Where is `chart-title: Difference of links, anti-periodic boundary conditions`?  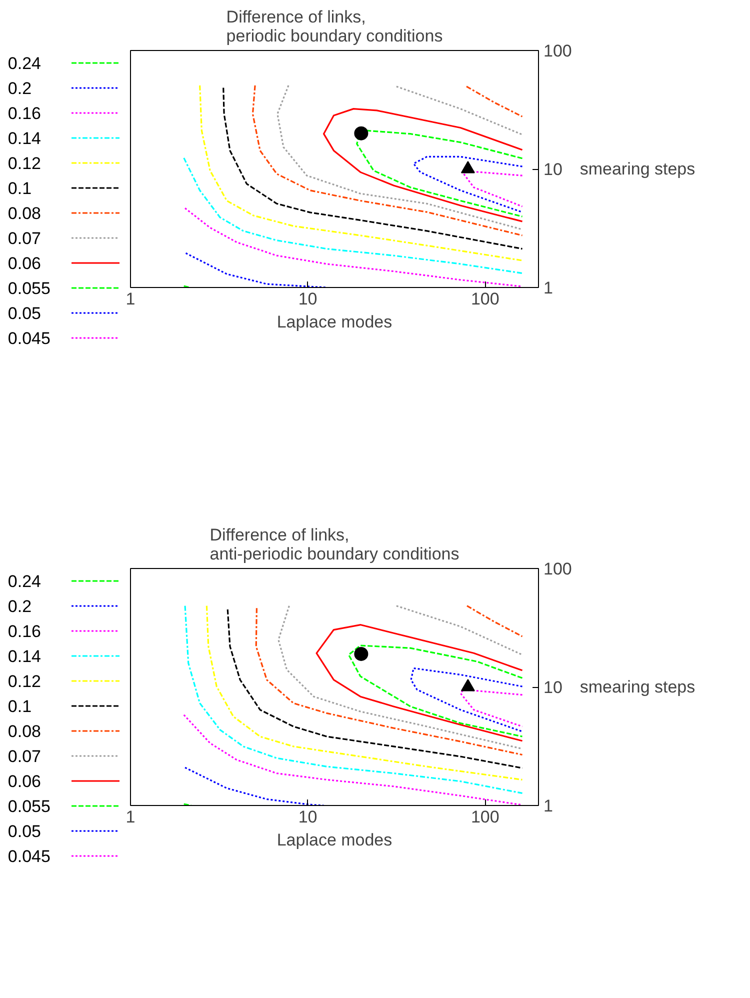
chart-title: Difference of links, anti-periodic boundary conditions is located at coordinates (335, 545).